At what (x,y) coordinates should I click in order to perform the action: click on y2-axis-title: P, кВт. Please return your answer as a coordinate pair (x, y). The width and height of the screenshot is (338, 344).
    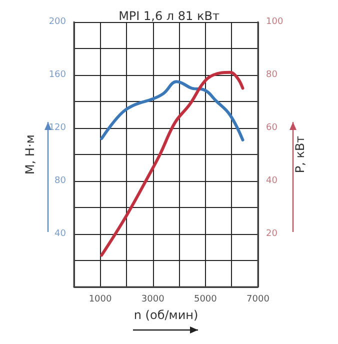
    Looking at the image, I should click on (300, 155).